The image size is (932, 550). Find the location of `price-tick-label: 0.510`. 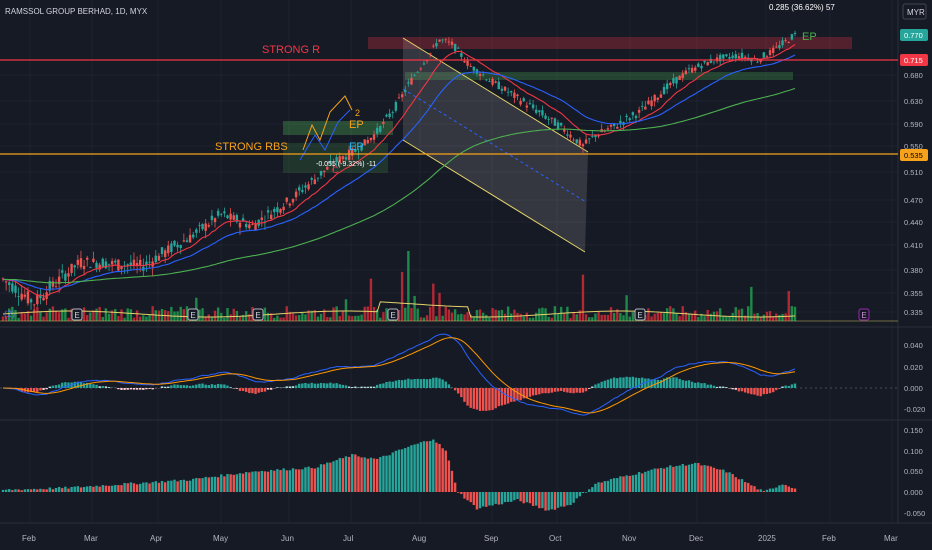

price-tick-label: 0.510 is located at coordinates (913, 172).